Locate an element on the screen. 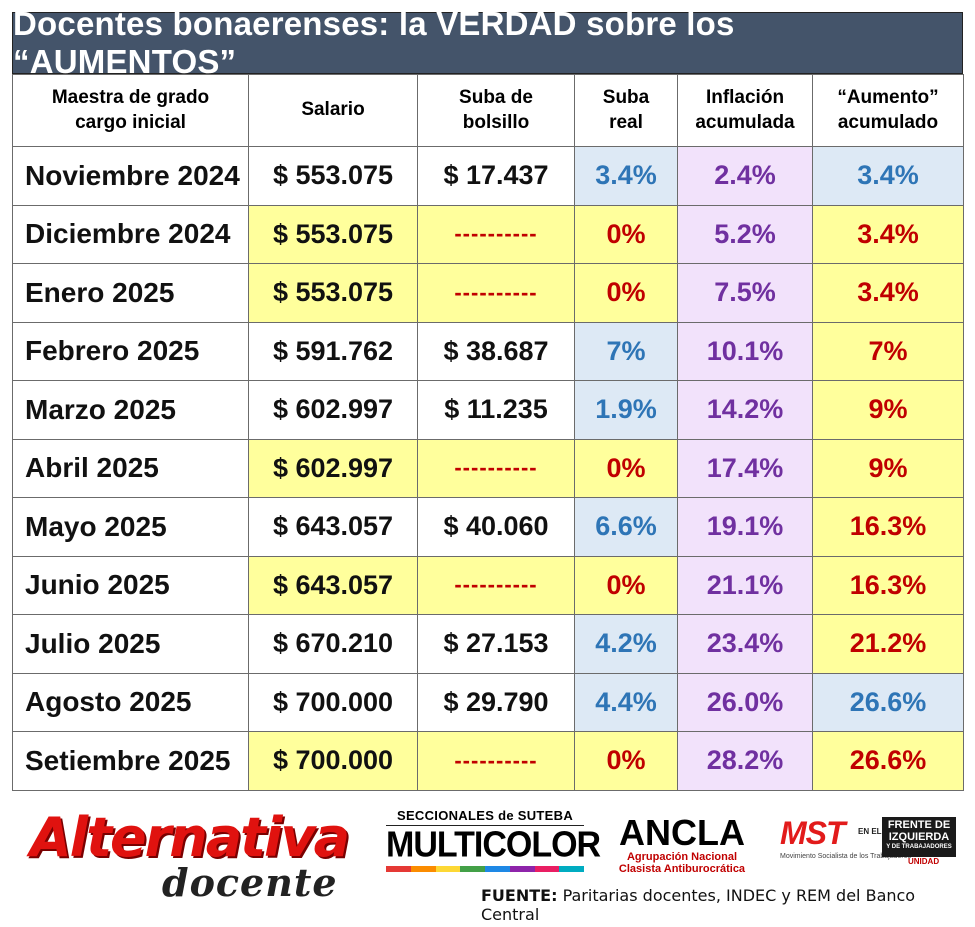 The image size is (975, 927). multicolor-logo-top: SECCIONALES de SUTEBA is located at coordinates (485, 817).